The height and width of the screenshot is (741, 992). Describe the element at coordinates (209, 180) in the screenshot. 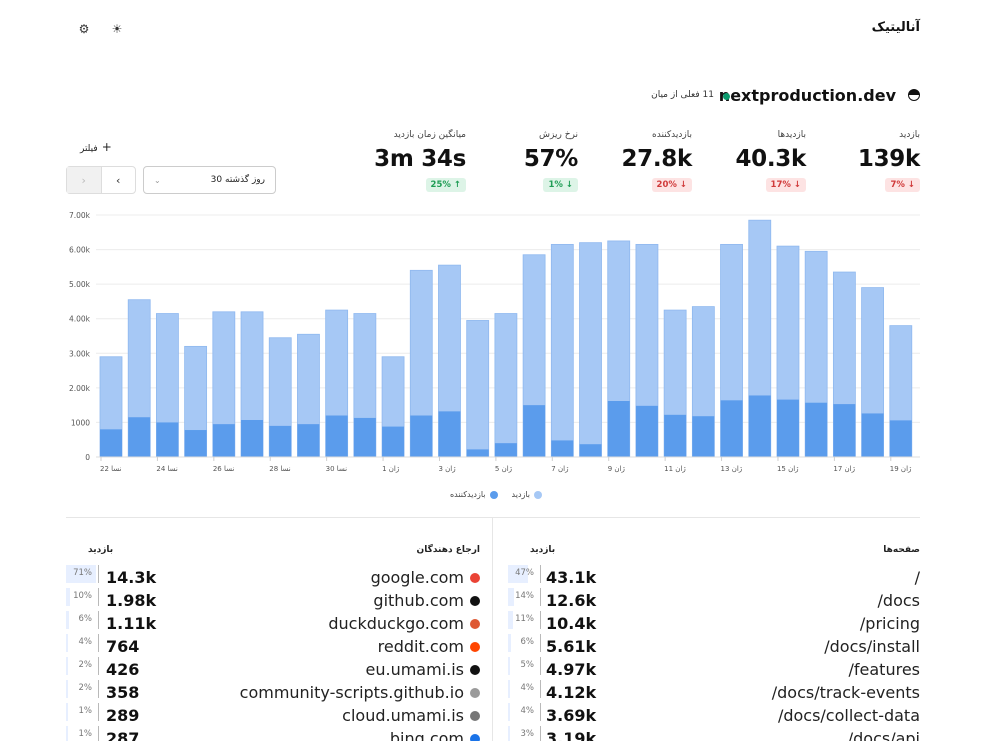

I see `date-range-select: ⌄ 30 روز گذشته` at that location.